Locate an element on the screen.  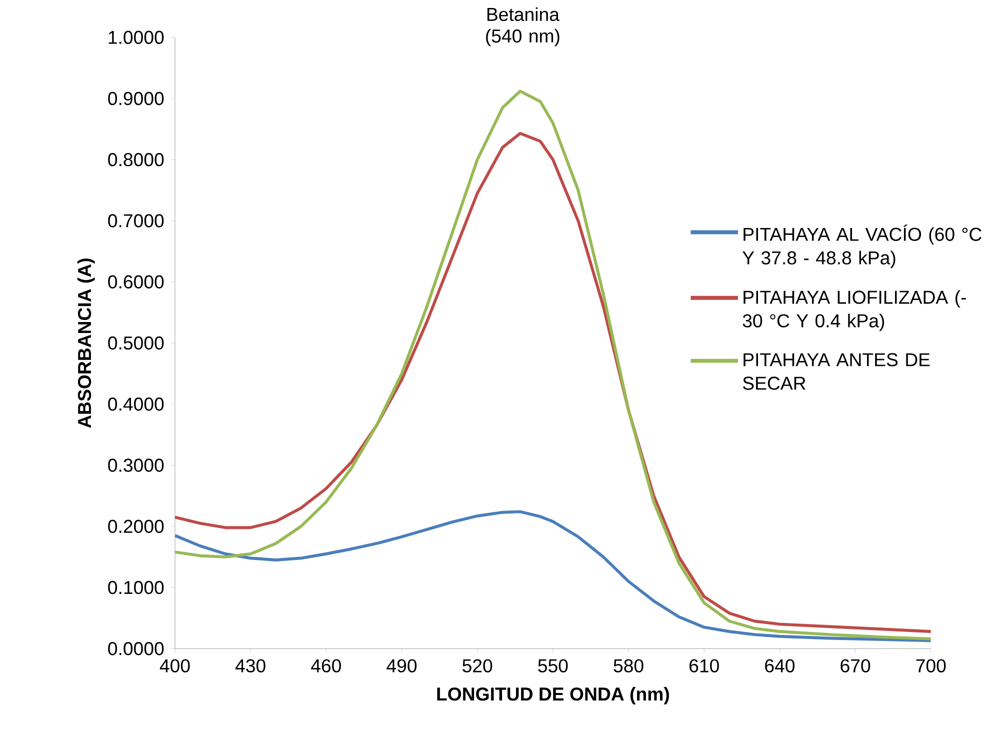
y-tick-label: 1.0000 is located at coordinates (136, 37).